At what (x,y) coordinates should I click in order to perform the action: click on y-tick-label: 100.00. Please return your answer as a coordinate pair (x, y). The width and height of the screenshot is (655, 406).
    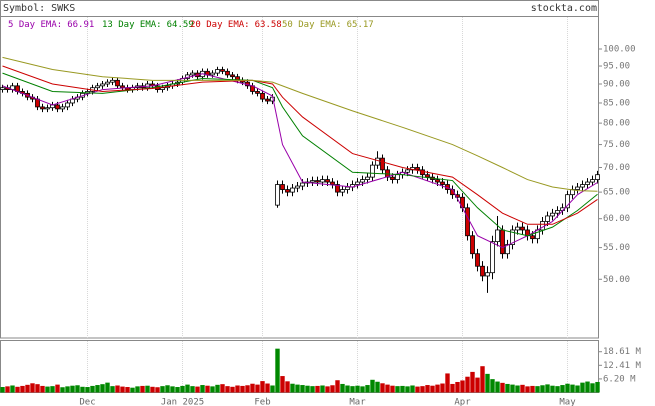
    Looking at the image, I should click on (619, 49).